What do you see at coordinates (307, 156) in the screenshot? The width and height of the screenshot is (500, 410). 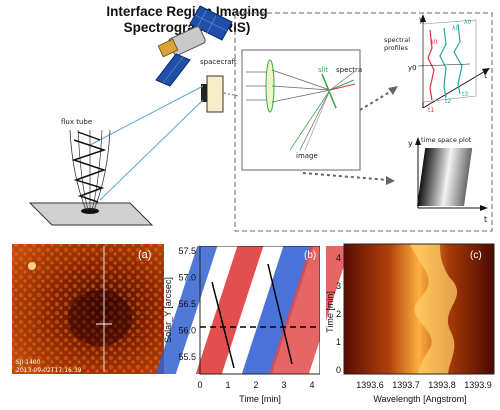 I see `image-label: image` at bounding box center [307, 156].